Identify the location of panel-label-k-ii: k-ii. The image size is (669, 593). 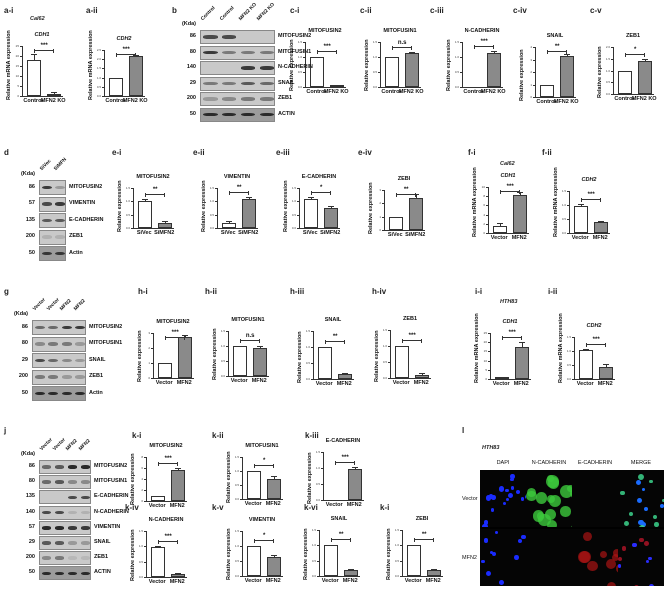
(218, 435).